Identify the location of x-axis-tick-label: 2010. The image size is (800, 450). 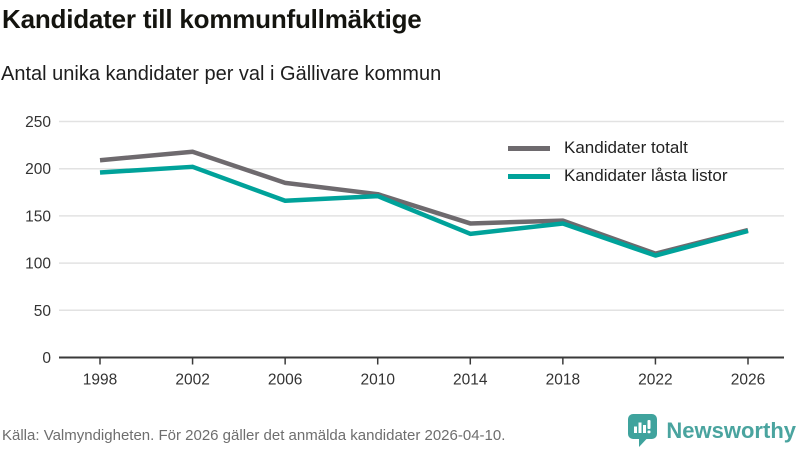
(377, 380).